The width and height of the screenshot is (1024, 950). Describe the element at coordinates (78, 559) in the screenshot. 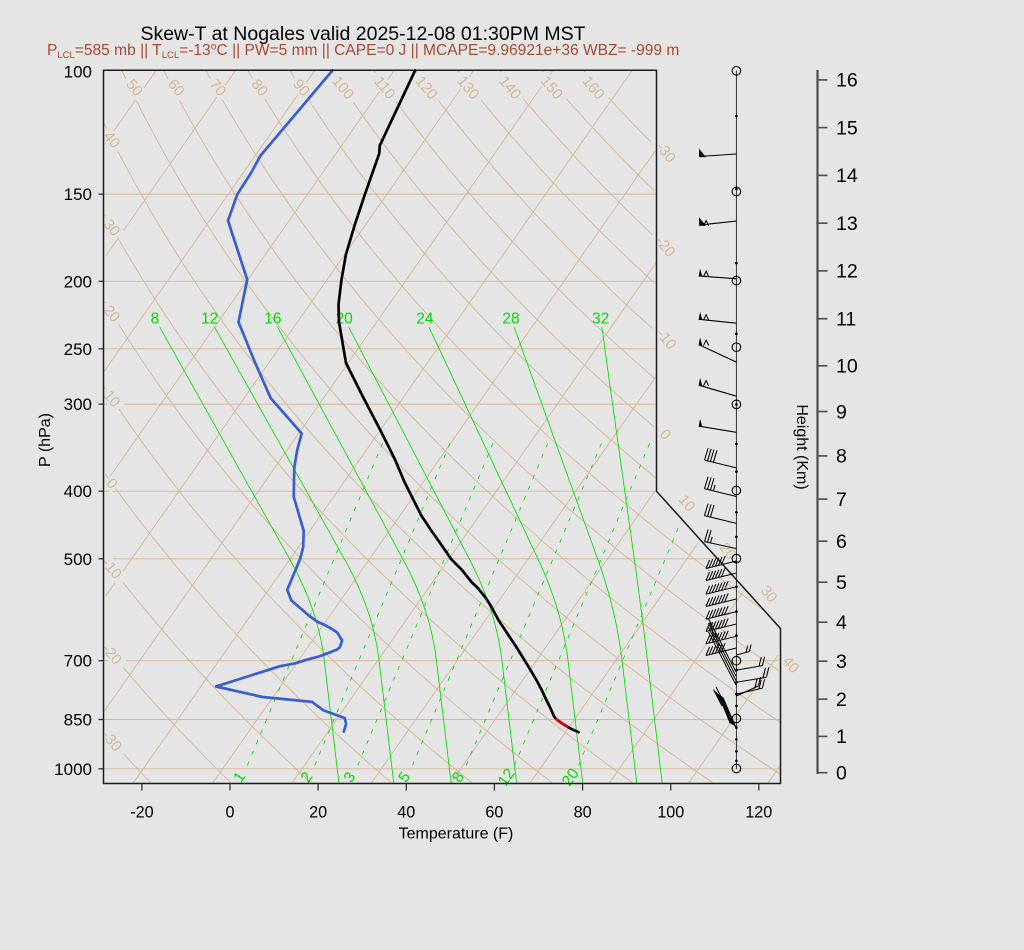

I see `svg-text: 500` at that location.